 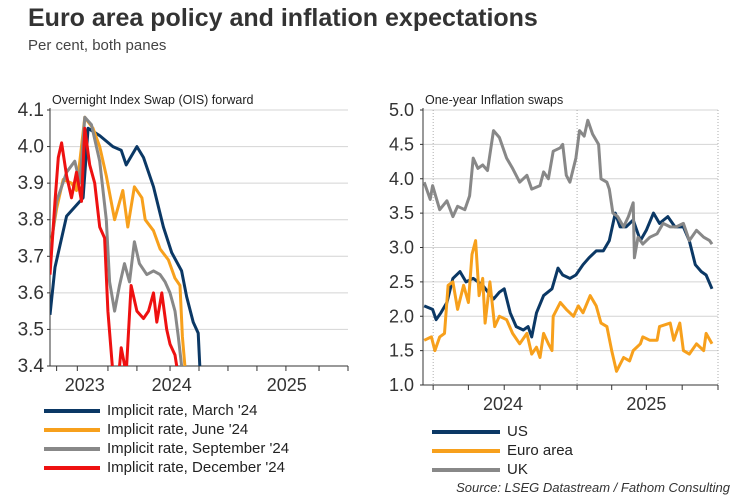 I want to click on y-tick-label: 4.5, so click(x=401, y=144).